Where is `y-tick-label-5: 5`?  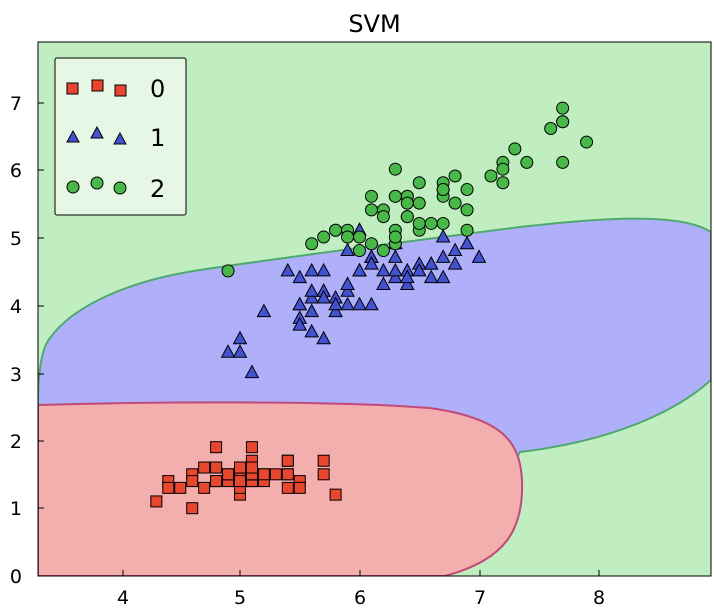 y-tick-label-5: 5 is located at coordinates (16, 239).